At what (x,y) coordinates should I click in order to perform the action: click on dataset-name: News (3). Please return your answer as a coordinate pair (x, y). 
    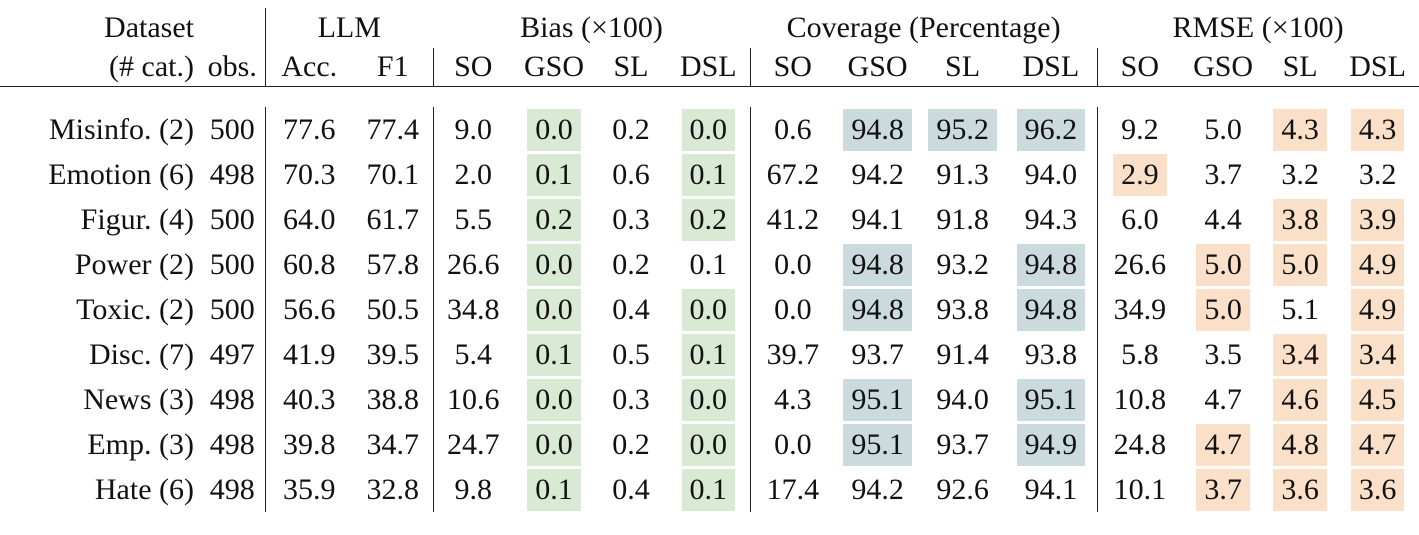
    Looking at the image, I should click on (138, 399).